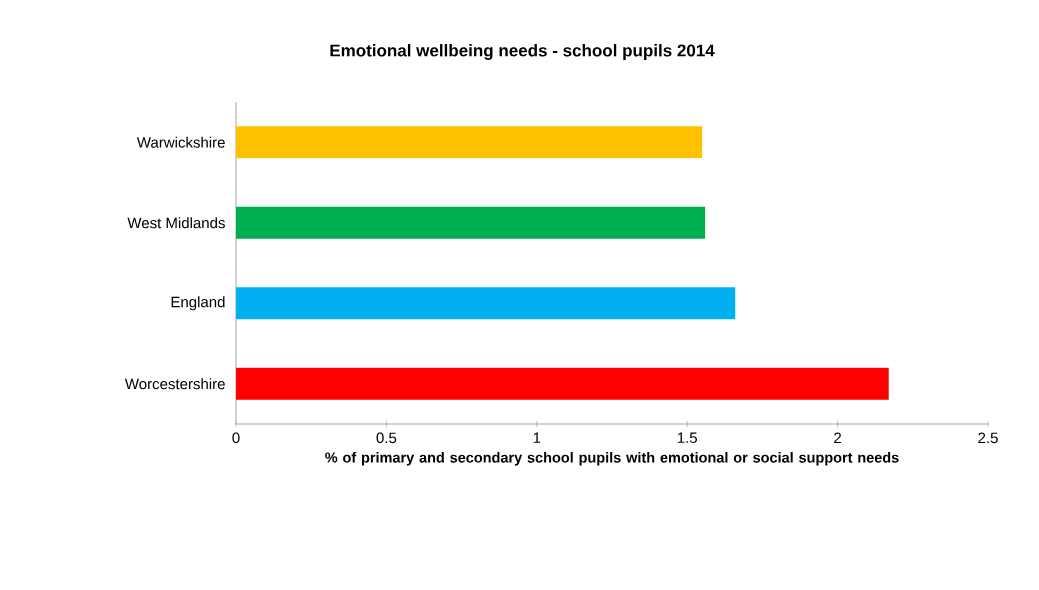 The width and height of the screenshot is (1039, 590). What do you see at coordinates (198, 303) in the screenshot?
I see `y-tick-label: England` at bounding box center [198, 303].